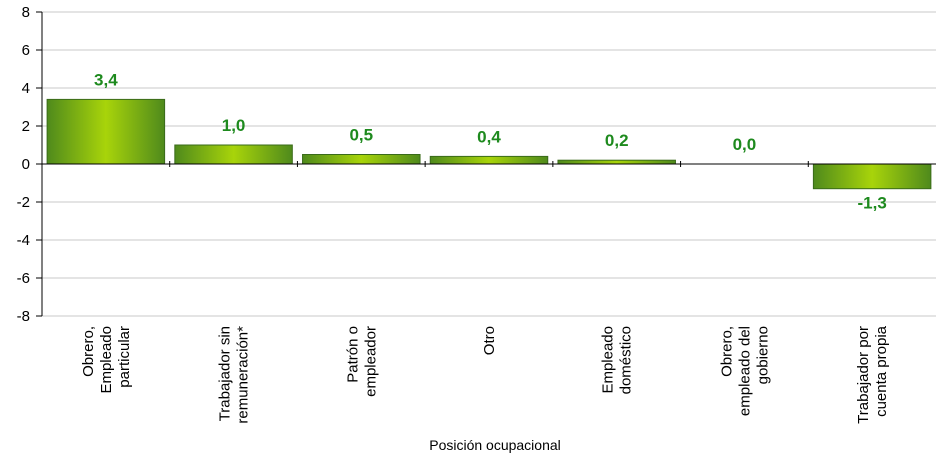  I want to click on data-label: 1,0, so click(234, 125).